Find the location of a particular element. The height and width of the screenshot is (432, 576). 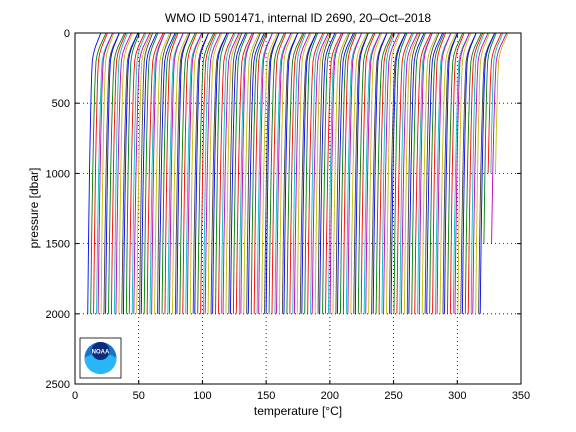

x-tick-label: 250 is located at coordinates (393, 396).